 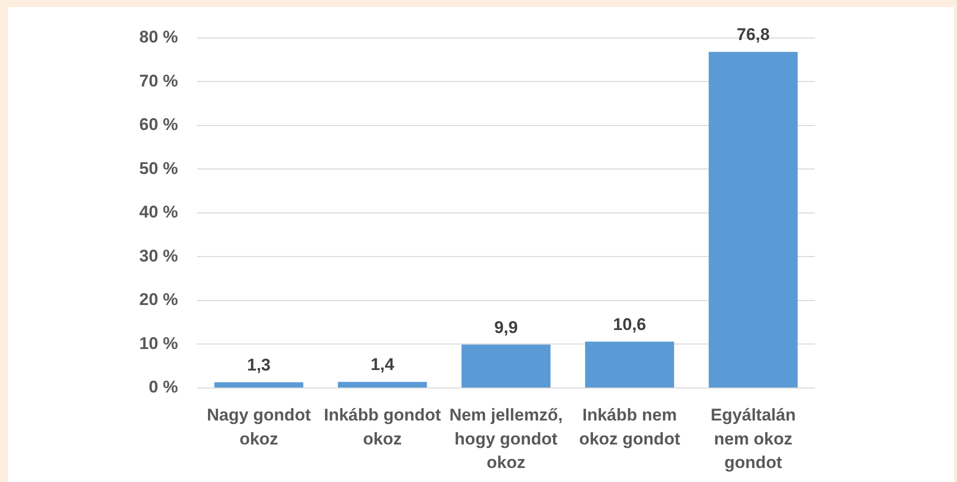 I want to click on y-tick-label: 50 %, so click(x=158, y=168).